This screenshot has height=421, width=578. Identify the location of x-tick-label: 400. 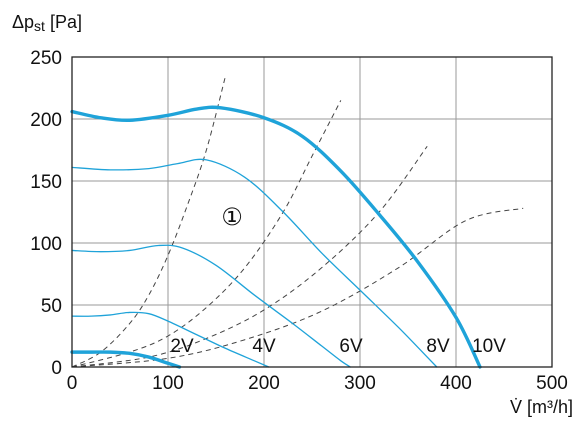
(456, 383).